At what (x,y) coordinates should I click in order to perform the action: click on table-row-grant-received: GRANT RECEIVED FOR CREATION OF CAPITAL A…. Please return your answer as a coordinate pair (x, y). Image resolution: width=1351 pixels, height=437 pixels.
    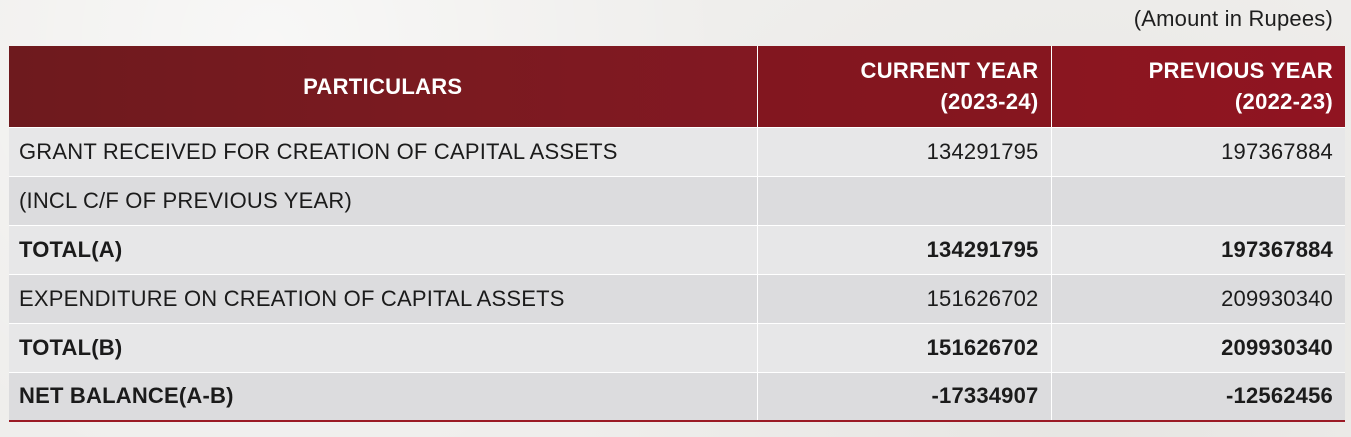
    Looking at the image, I should click on (677, 151).